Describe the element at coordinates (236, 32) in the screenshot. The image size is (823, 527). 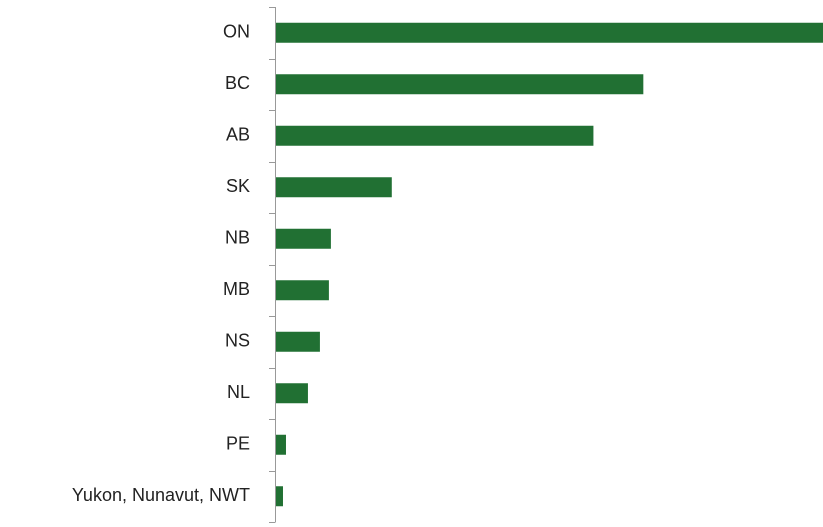
I see `y-tick-label: ON` at that location.